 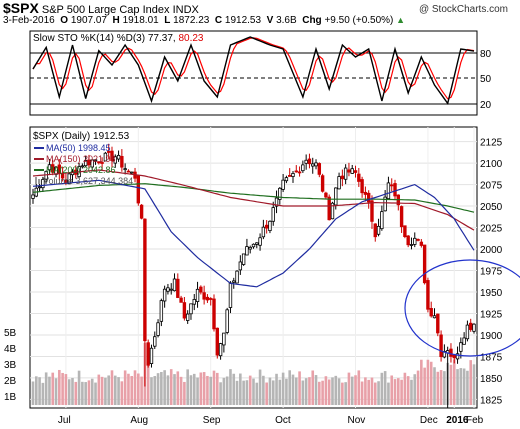 What do you see at coordinates (190, 38) in the screenshot?
I see `sto-d-value: 80.23` at bounding box center [190, 38].